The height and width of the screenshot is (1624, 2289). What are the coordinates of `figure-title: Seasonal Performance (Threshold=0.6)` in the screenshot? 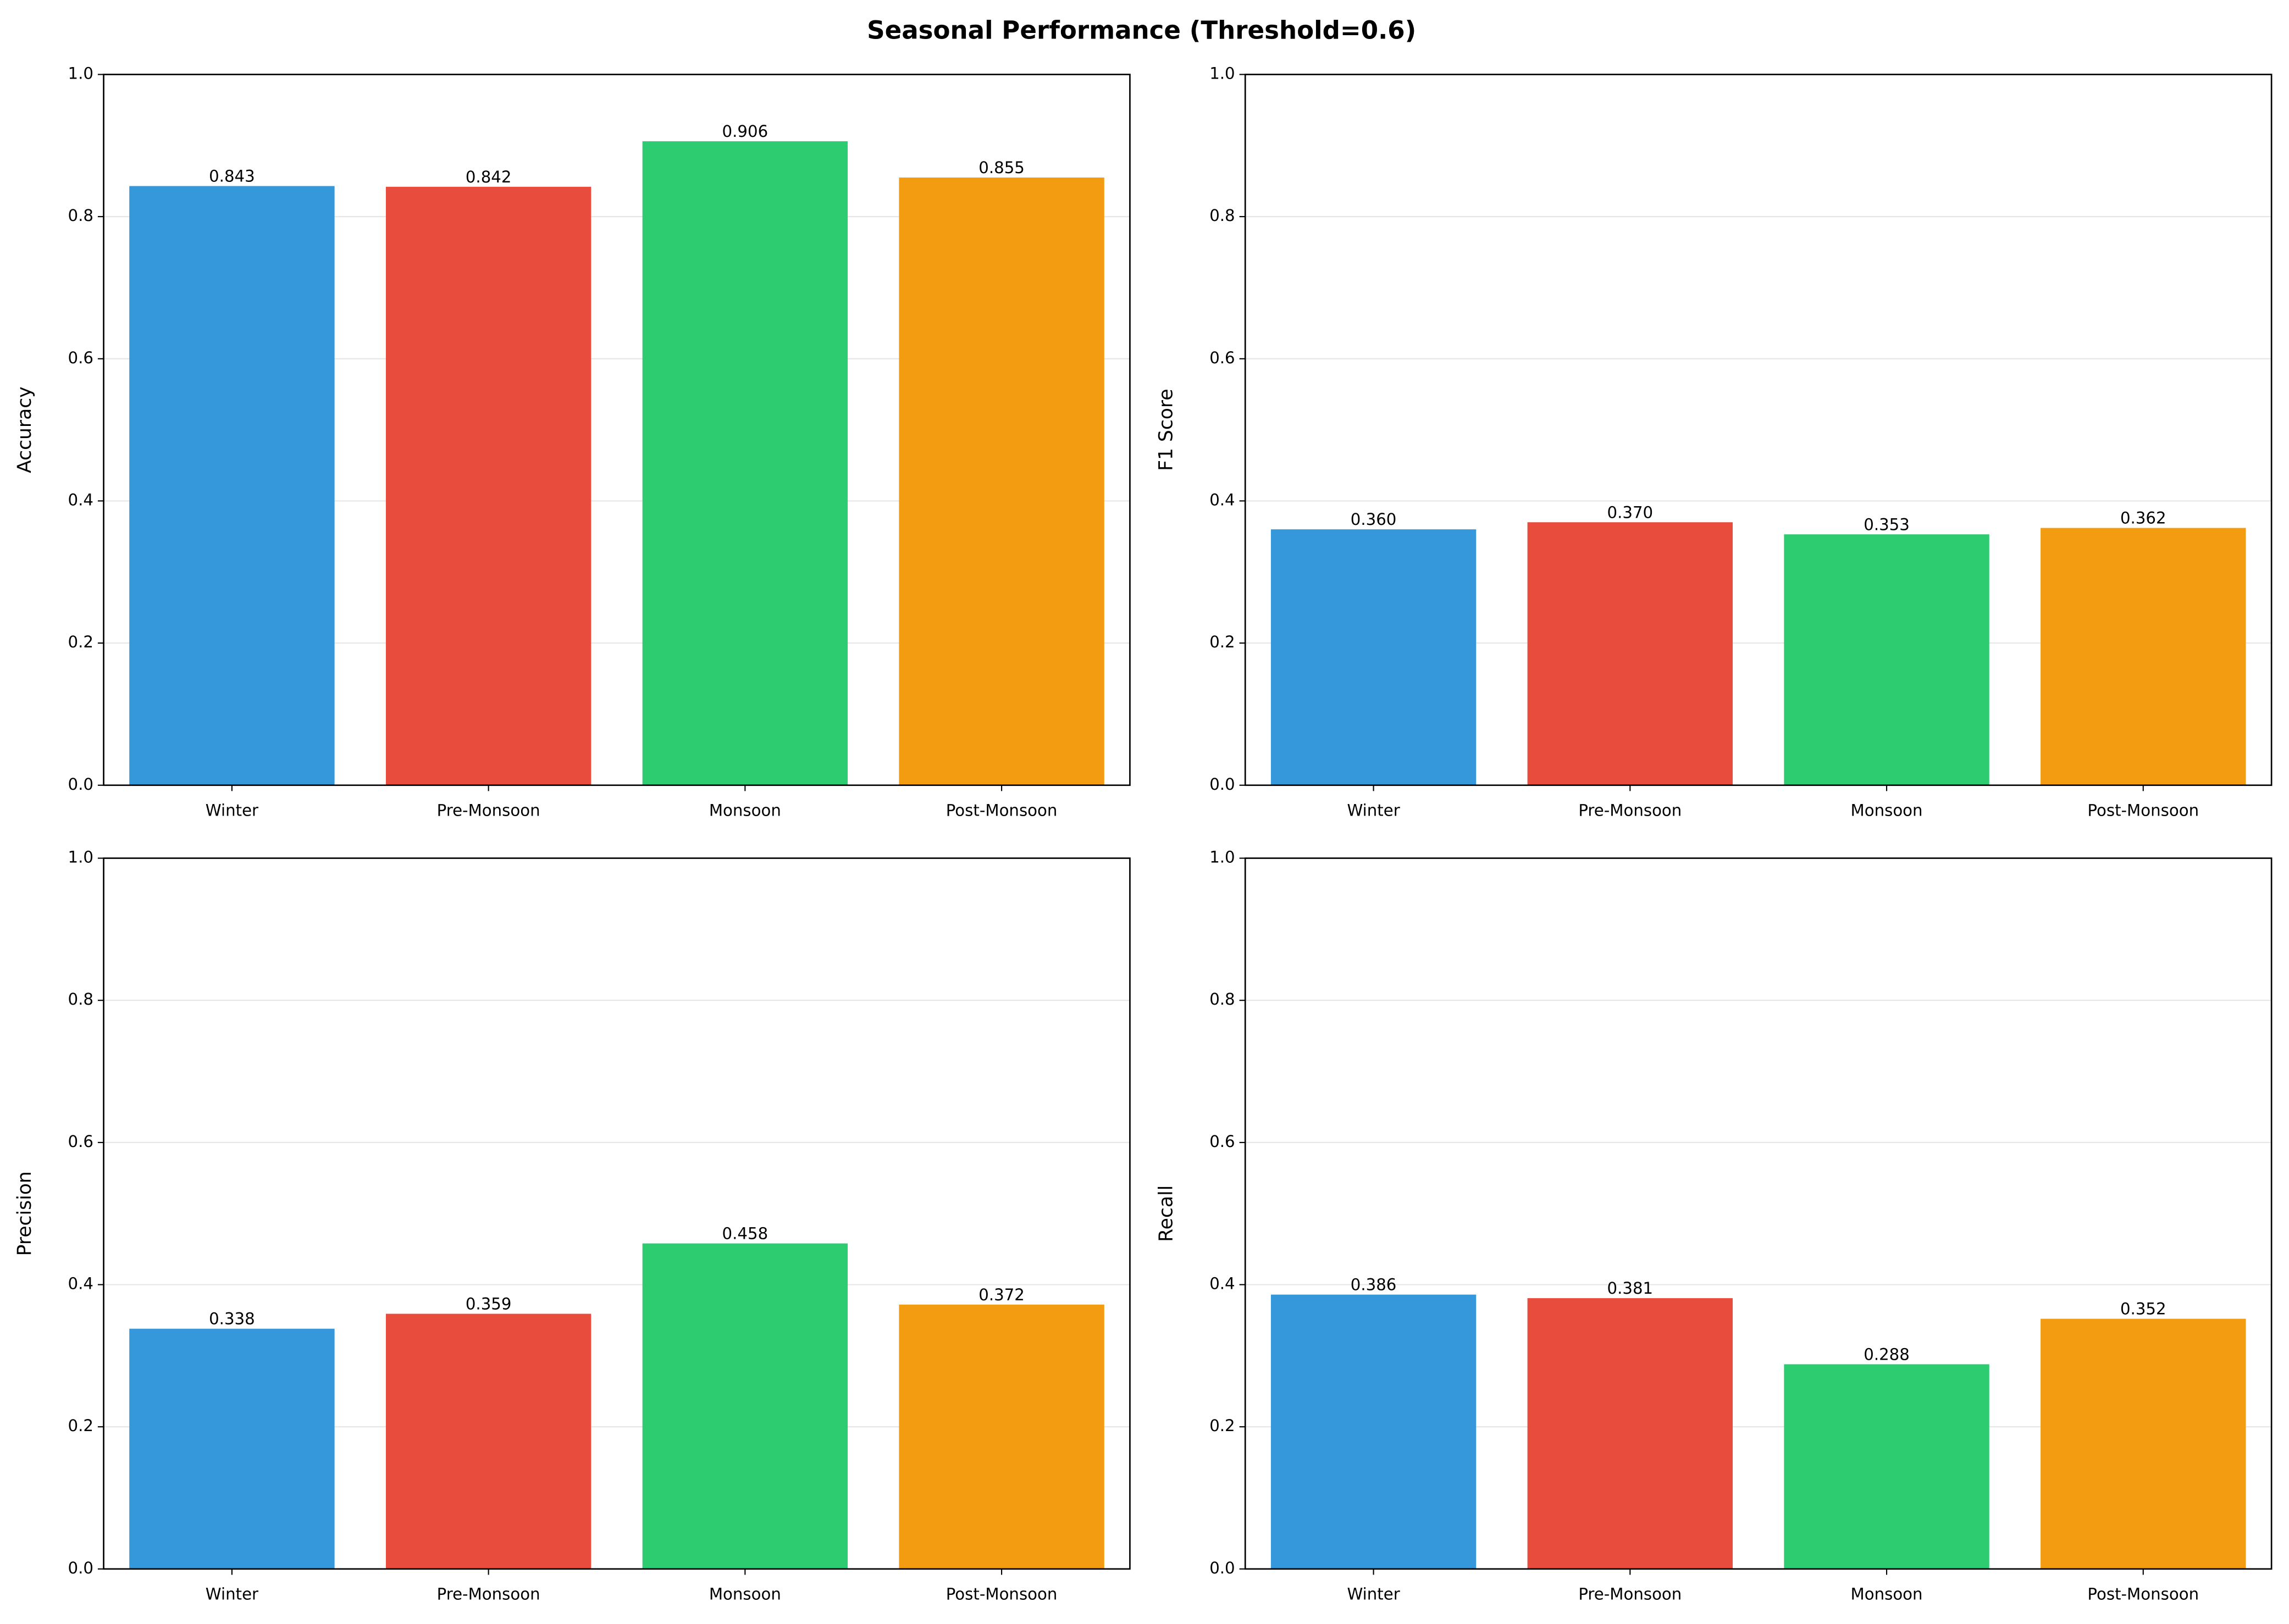 It's located at (1141, 30).